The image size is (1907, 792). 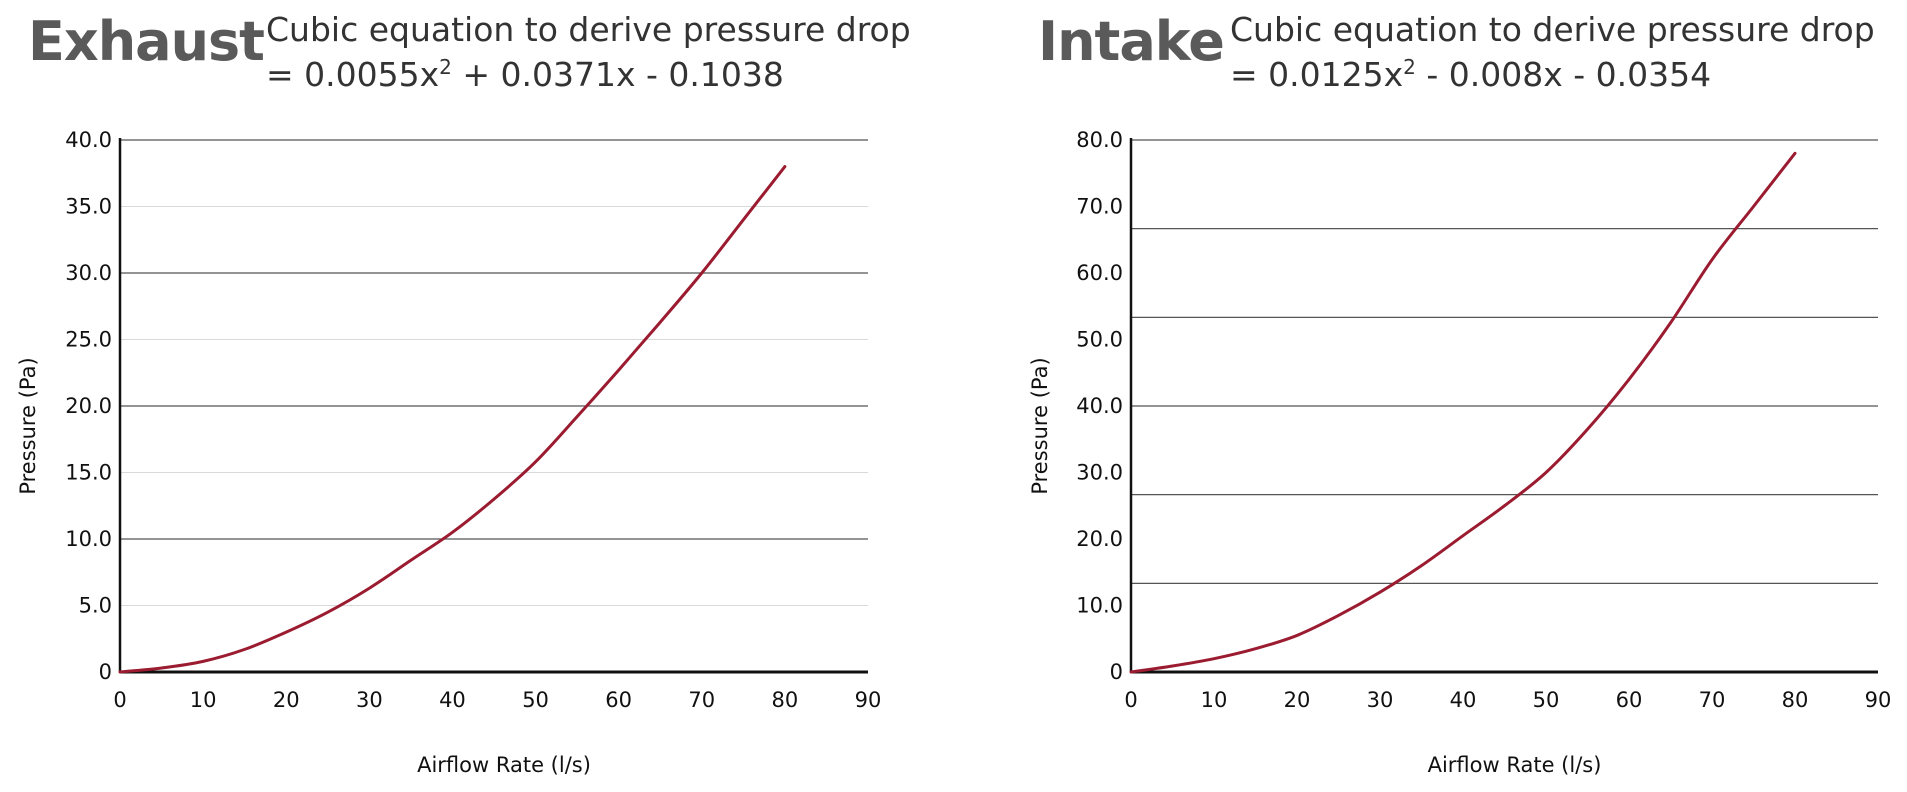 What do you see at coordinates (445, 67) in the screenshot?
I see `exhaust-equation-exponent: 2` at bounding box center [445, 67].